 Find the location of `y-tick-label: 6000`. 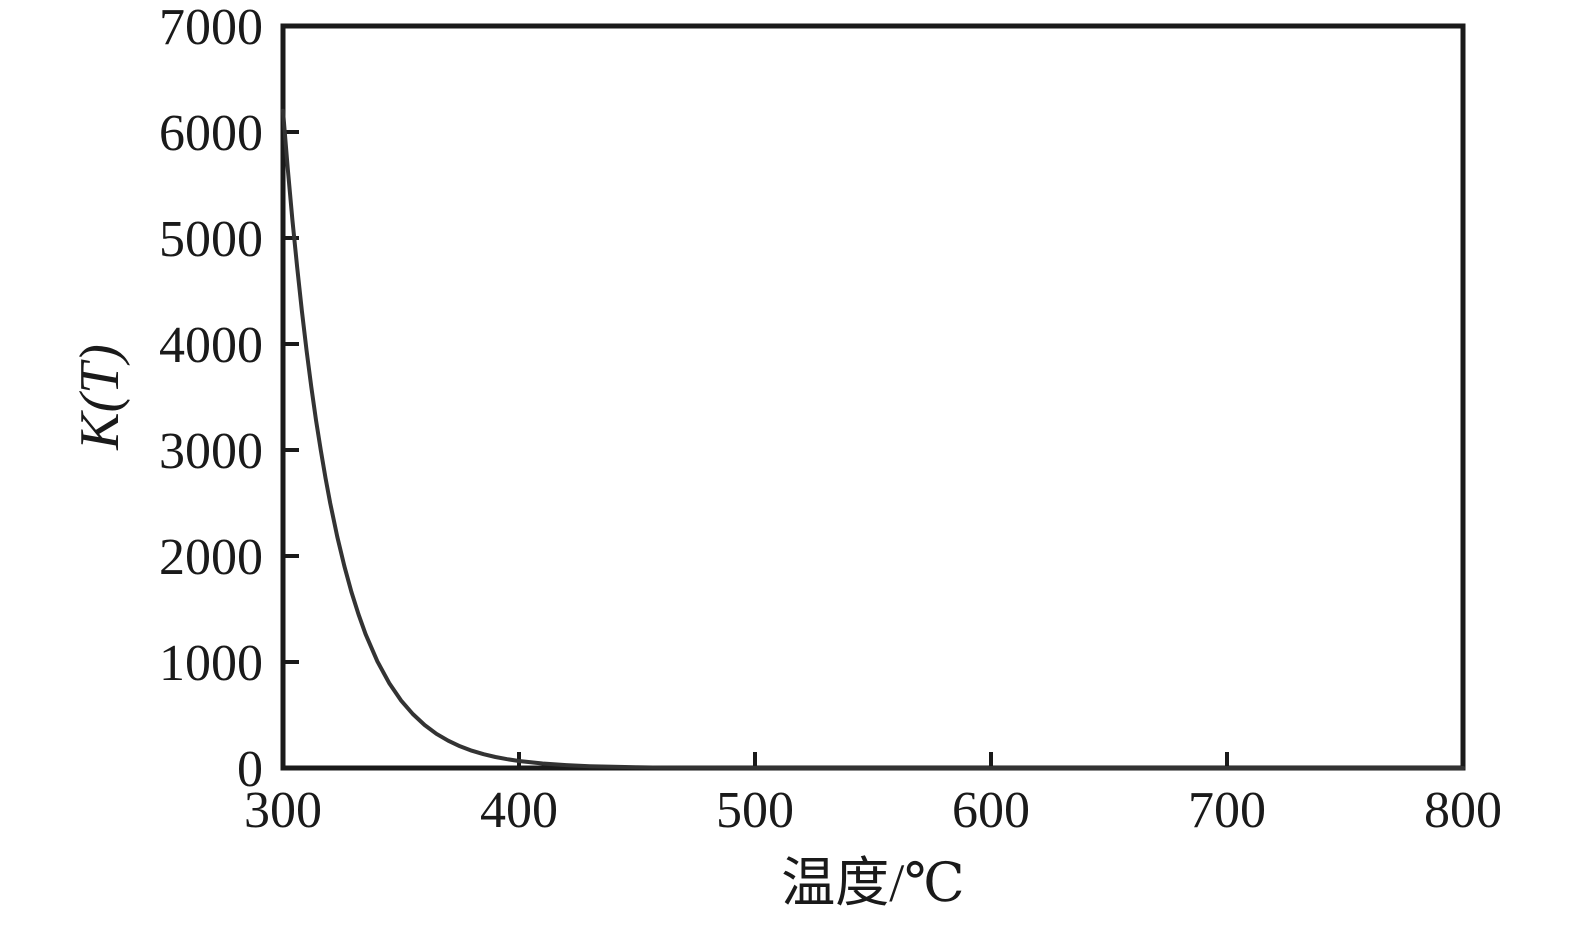

y-tick-label: 6000 is located at coordinates (211, 133).